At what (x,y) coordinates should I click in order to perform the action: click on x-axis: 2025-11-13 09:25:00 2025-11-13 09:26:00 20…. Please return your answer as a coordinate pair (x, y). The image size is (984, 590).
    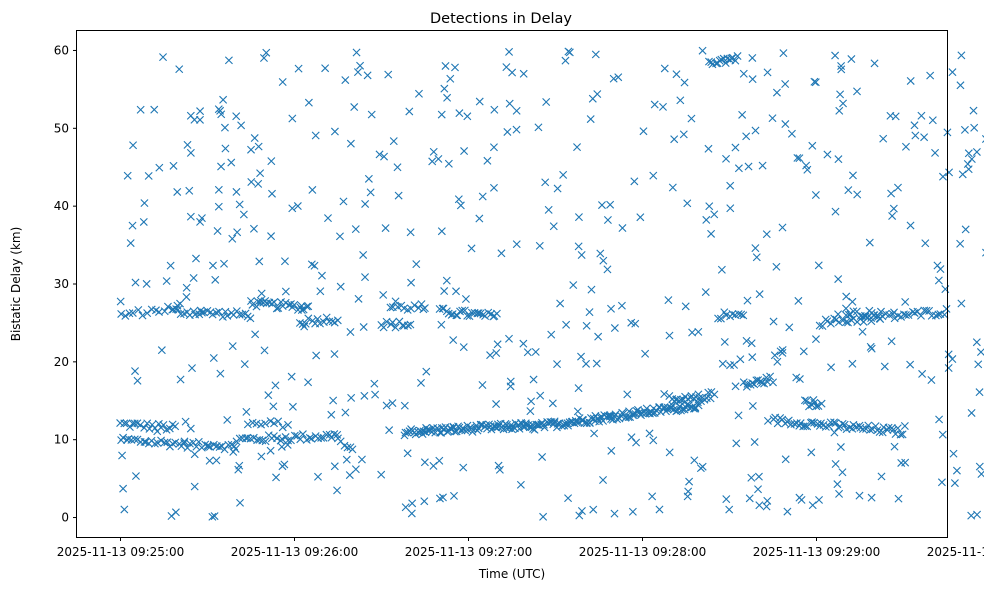
    Looking at the image, I should click on (520, 548).